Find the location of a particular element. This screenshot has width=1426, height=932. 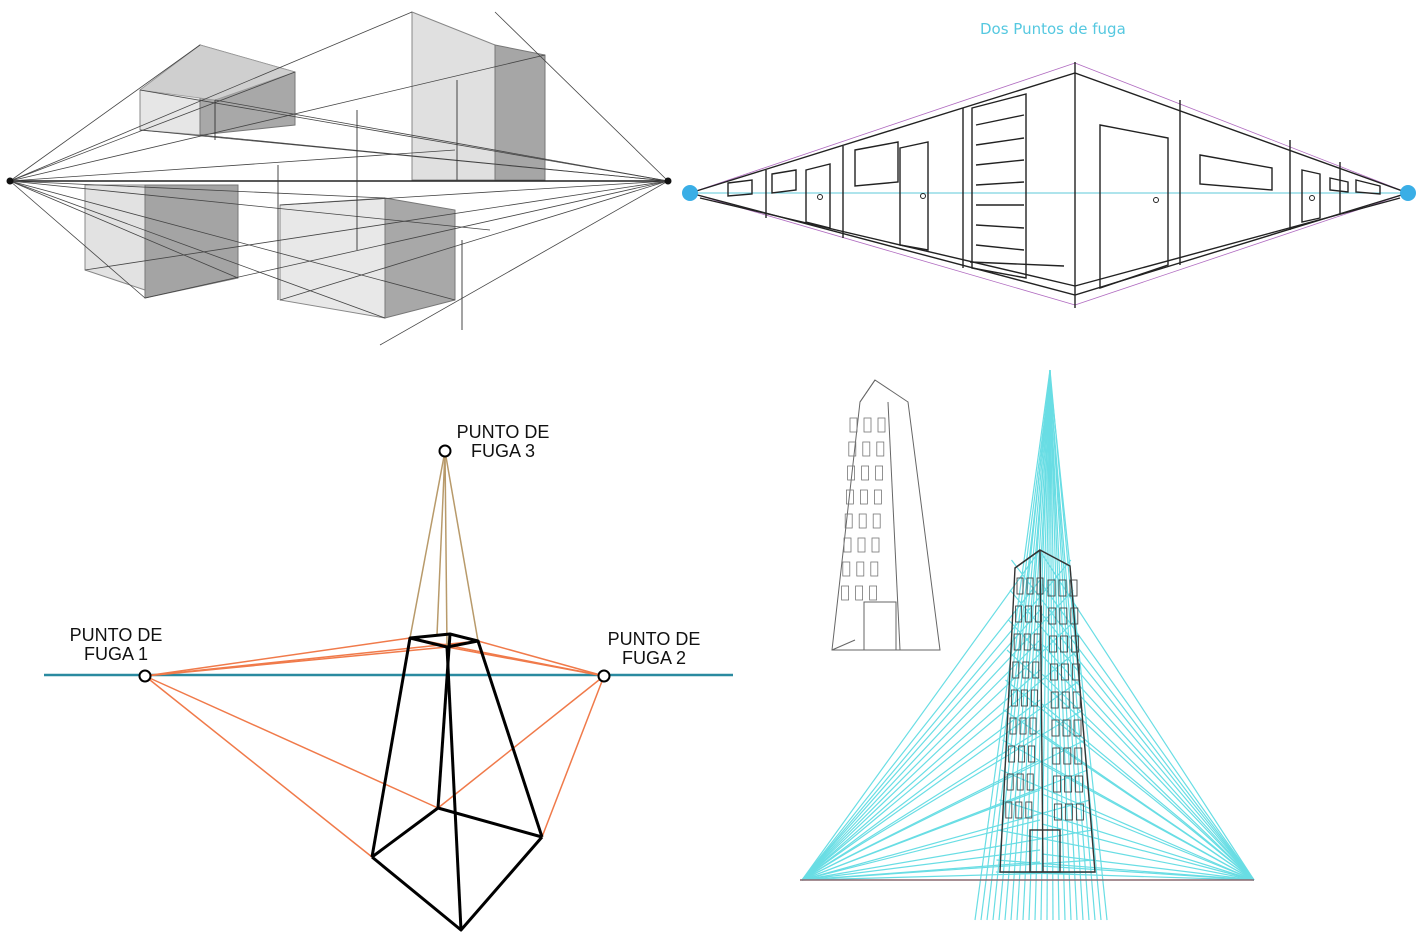

building-corner-drawing is located at coordinates (1049, 185).